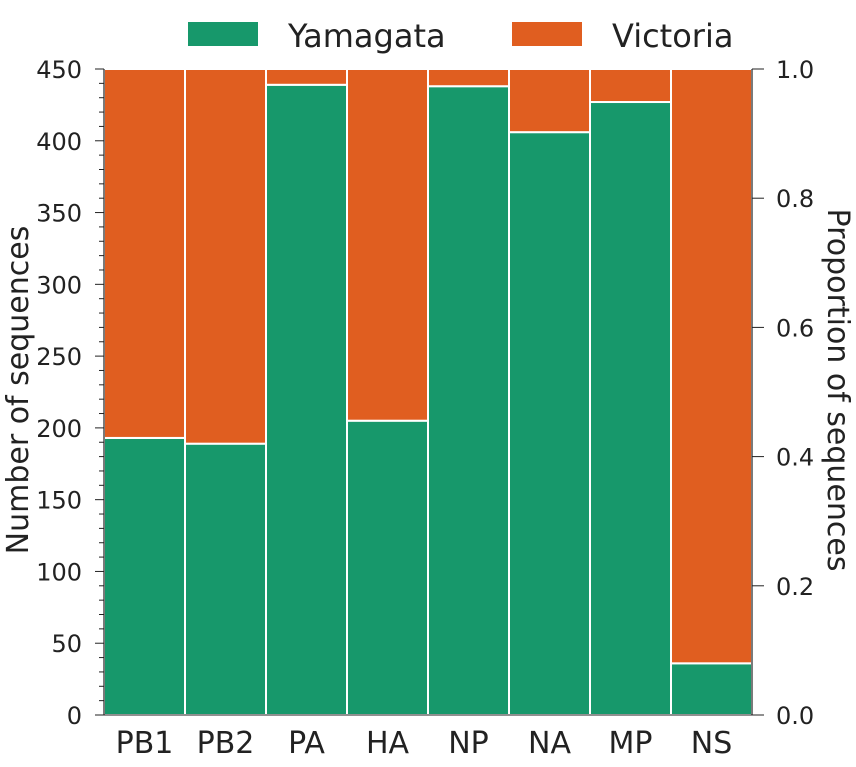 This screenshot has height=767, width=856. I want to click on bar-victoria-pa, so click(306, 77).